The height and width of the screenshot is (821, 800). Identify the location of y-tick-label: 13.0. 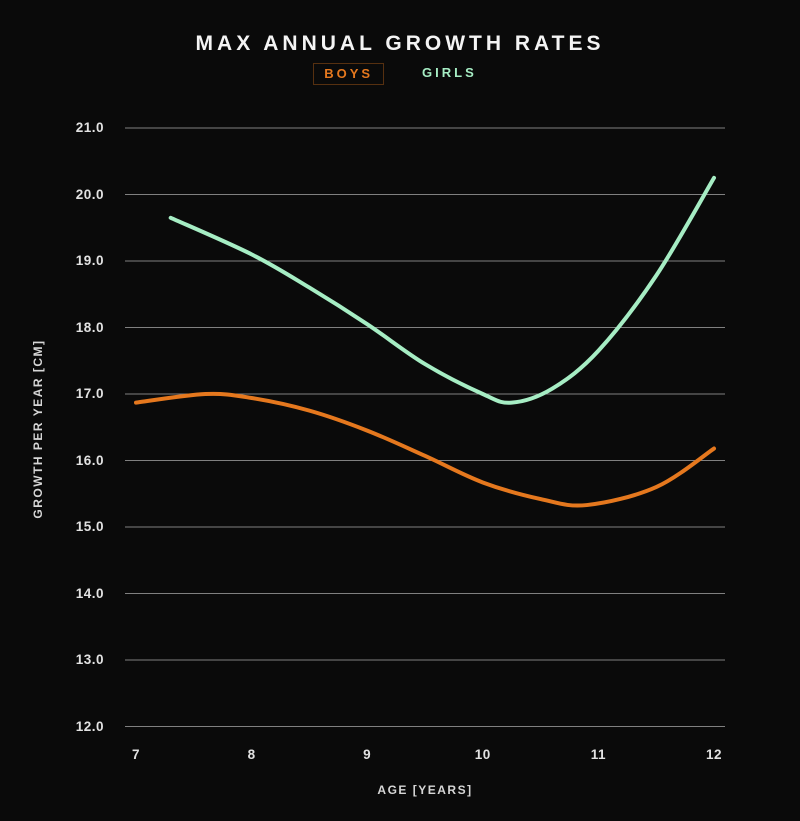
(89, 659).